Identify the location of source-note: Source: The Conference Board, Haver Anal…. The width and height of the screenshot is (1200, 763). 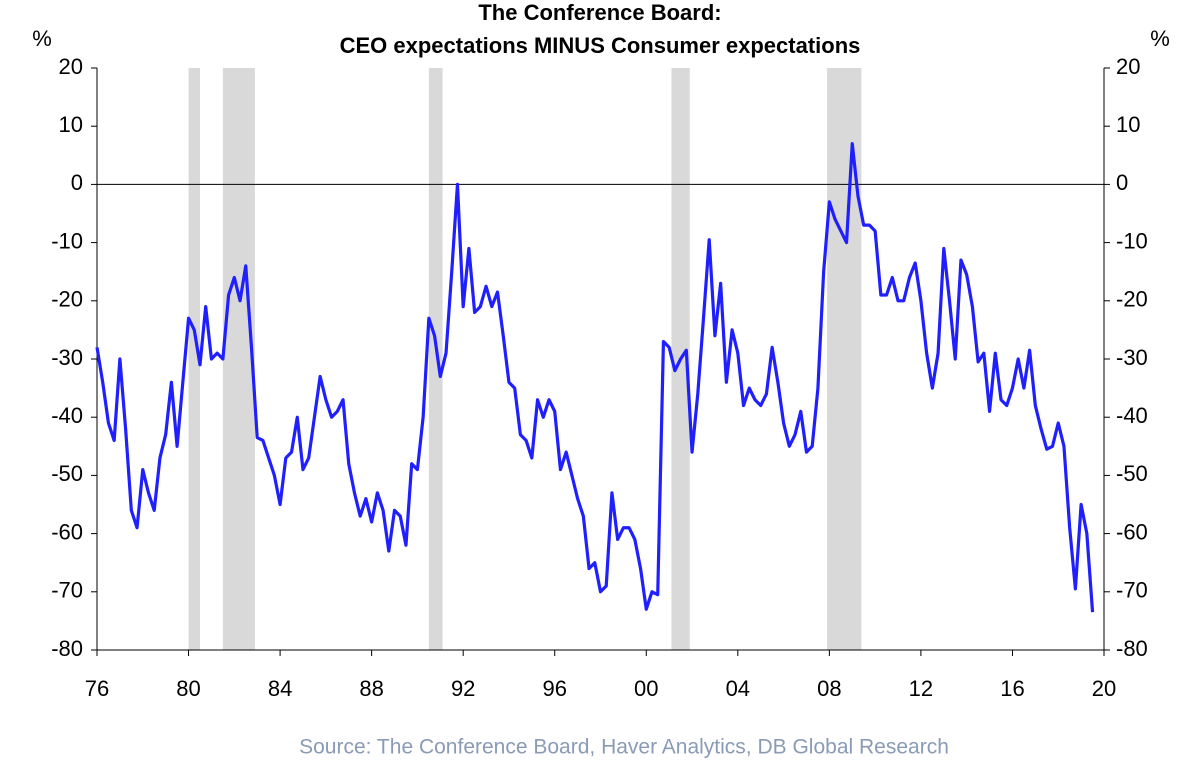
(624, 747).